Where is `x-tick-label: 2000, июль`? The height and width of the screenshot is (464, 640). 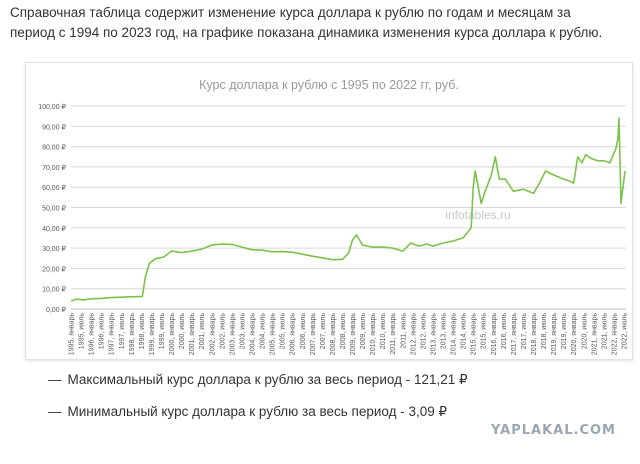
x-tick-label: 2000, июль is located at coordinates (182, 331).